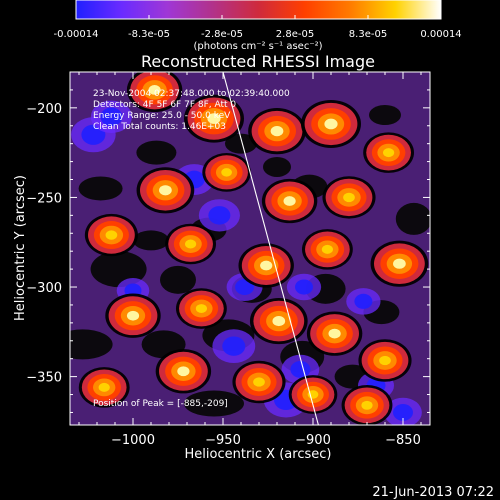  I want to click on y-tick-label: −200, so click(44, 109).